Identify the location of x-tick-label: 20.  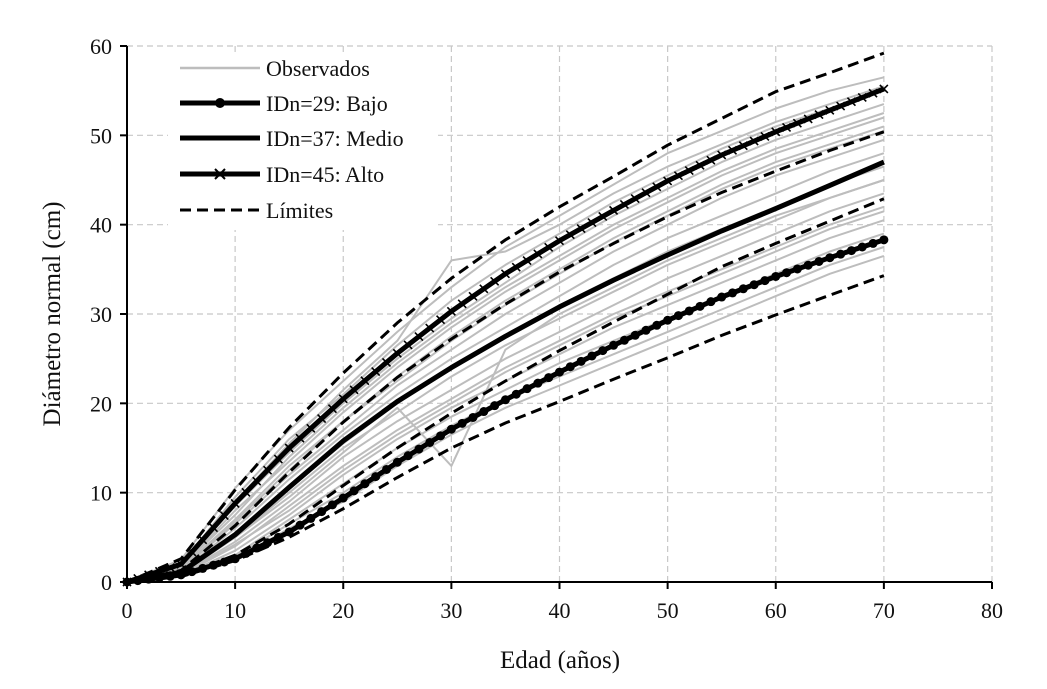
(343, 610).